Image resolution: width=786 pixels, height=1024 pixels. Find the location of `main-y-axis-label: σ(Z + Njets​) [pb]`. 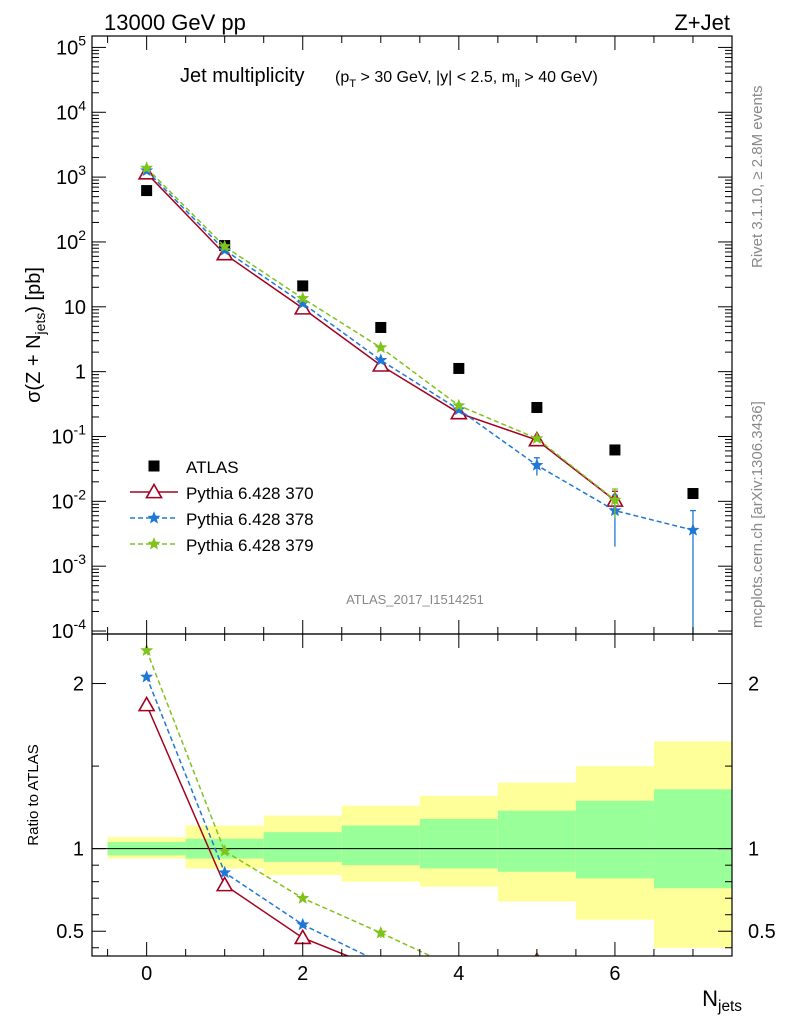

main-y-axis-label: σ(Z + Njets​) [pb] is located at coordinates (35, 335).